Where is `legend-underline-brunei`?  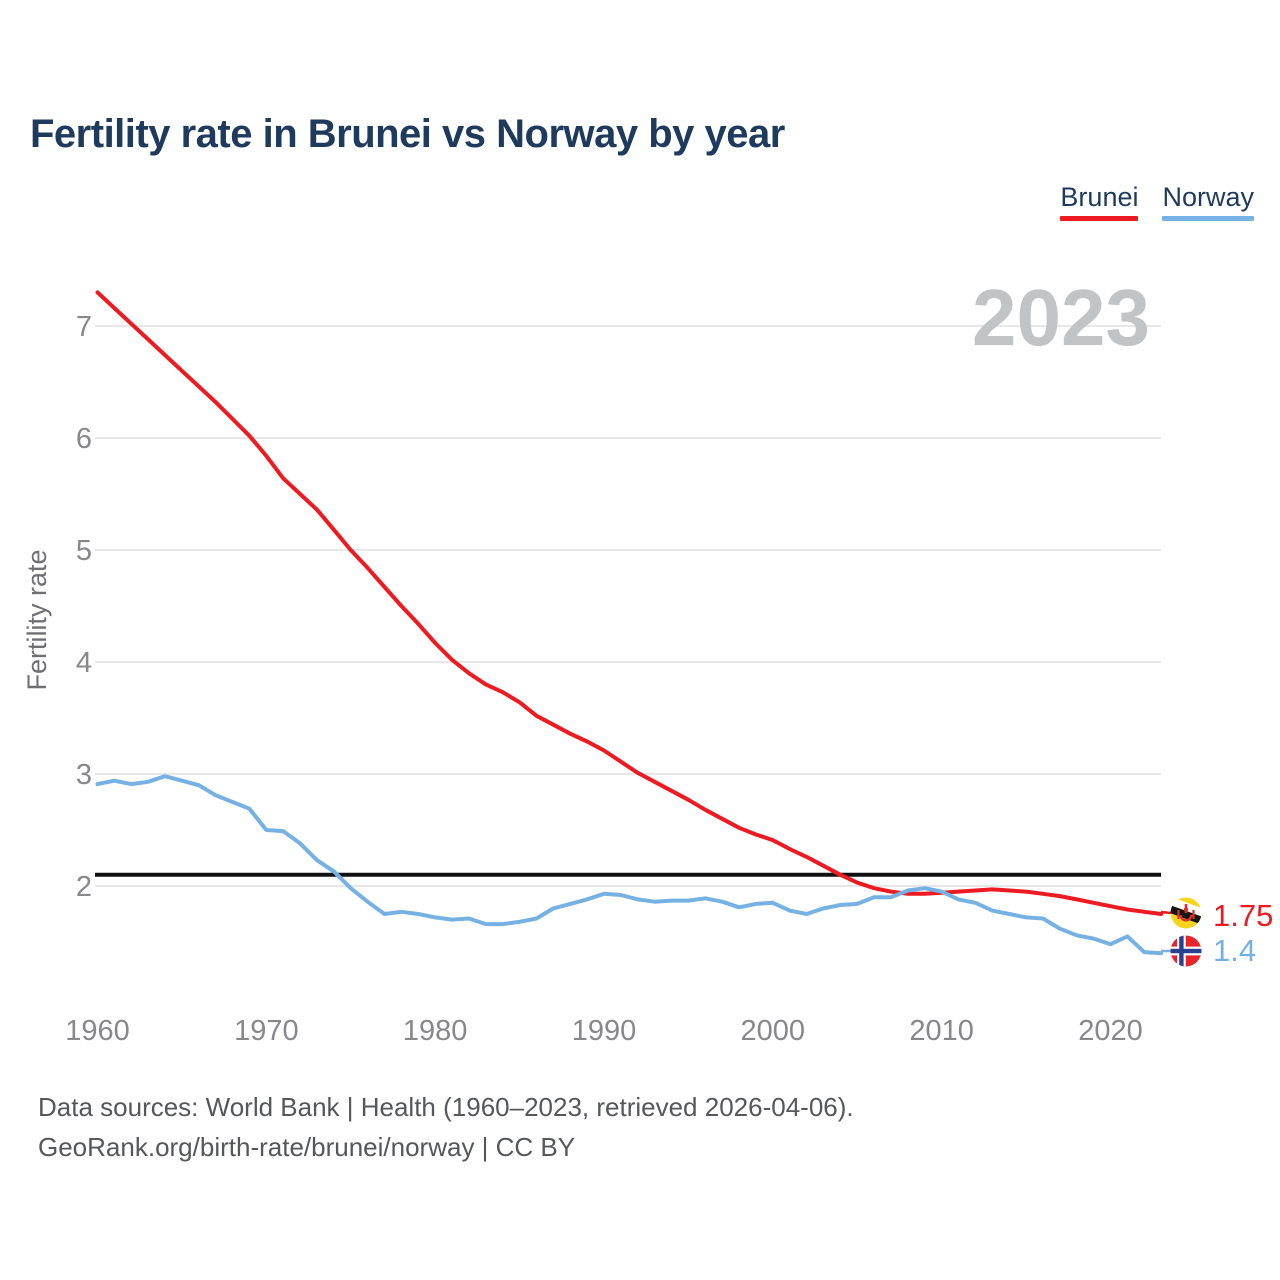 legend-underline-brunei is located at coordinates (1099, 218).